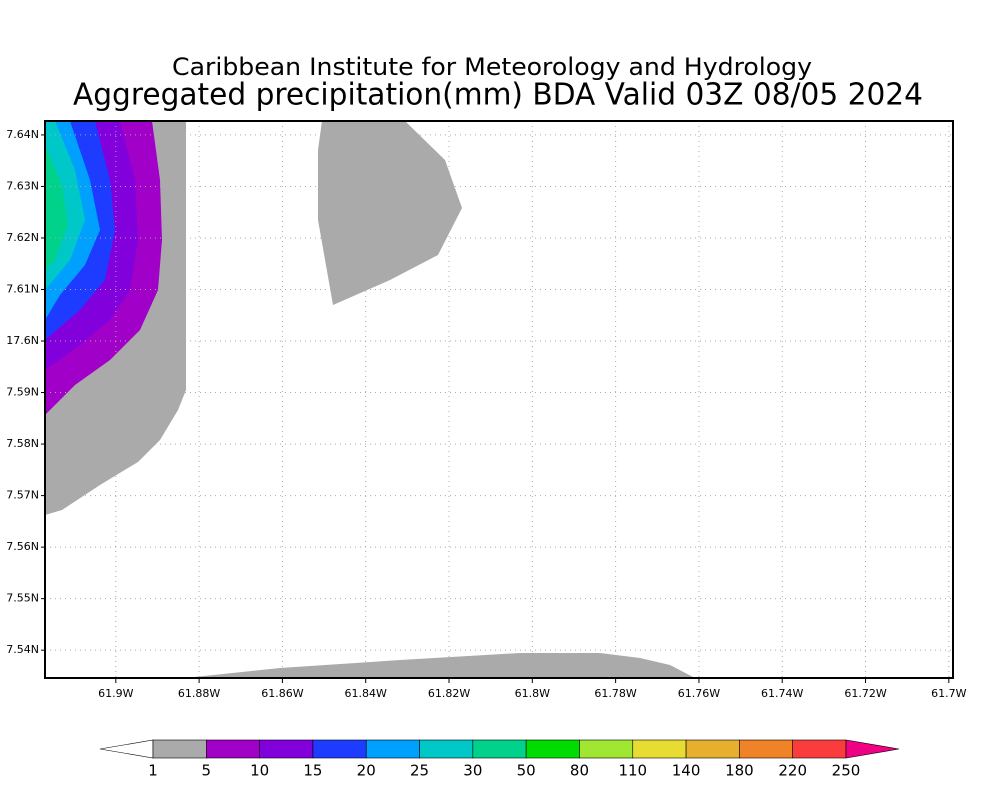  What do you see at coordinates (22, 185) in the screenshot?
I see `y-tick-label: 7.63N` at bounding box center [22, 185].